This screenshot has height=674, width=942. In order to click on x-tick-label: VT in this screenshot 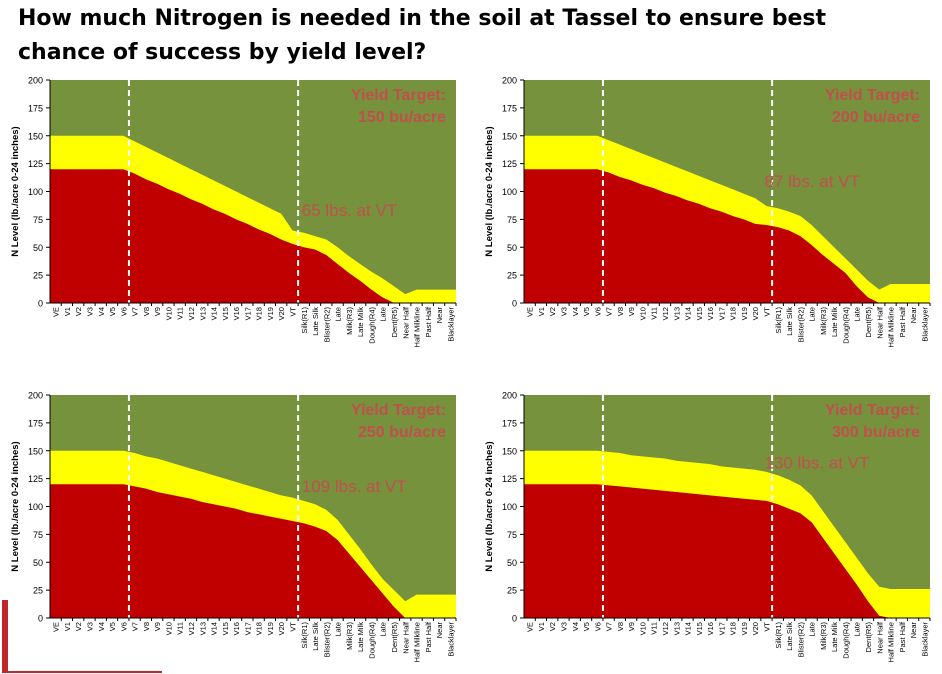, I will do `click(292, 312)`.